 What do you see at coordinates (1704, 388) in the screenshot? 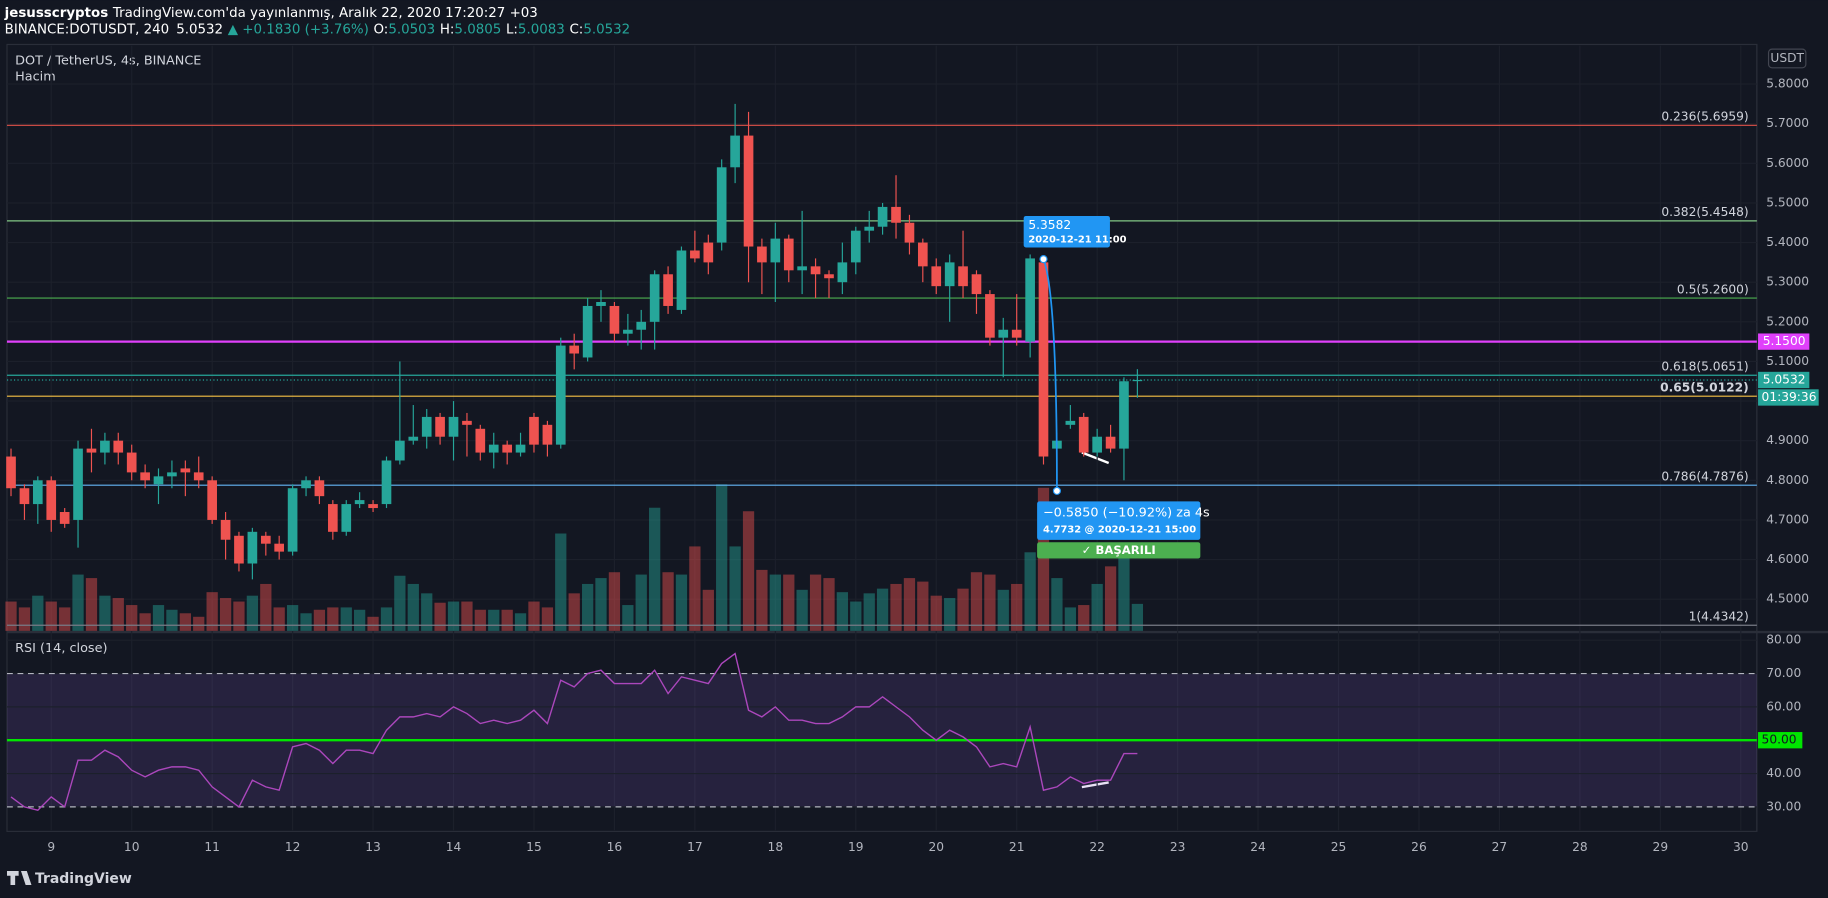
I see `fib-label: 0.65(5.0122)` at bounding box center [1704, 388].